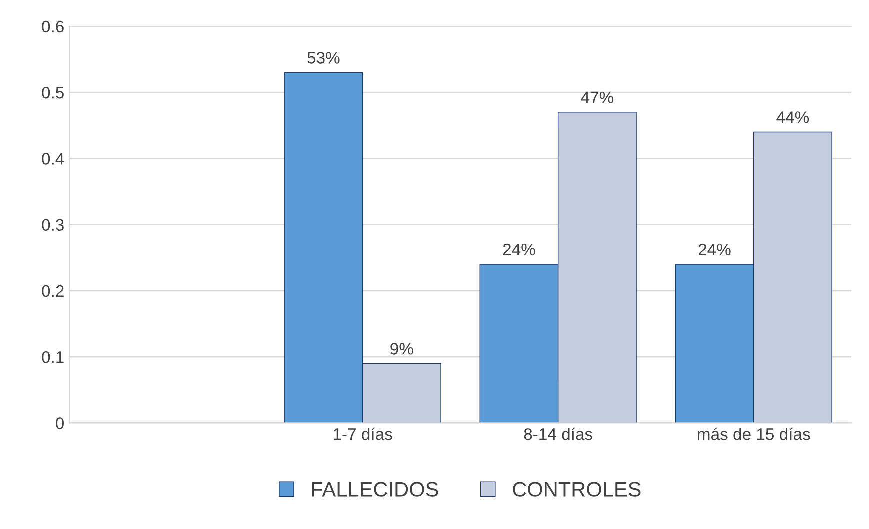 The image size is (869, 529). I want to click on y-tick-label: 0, so click(60, 424).